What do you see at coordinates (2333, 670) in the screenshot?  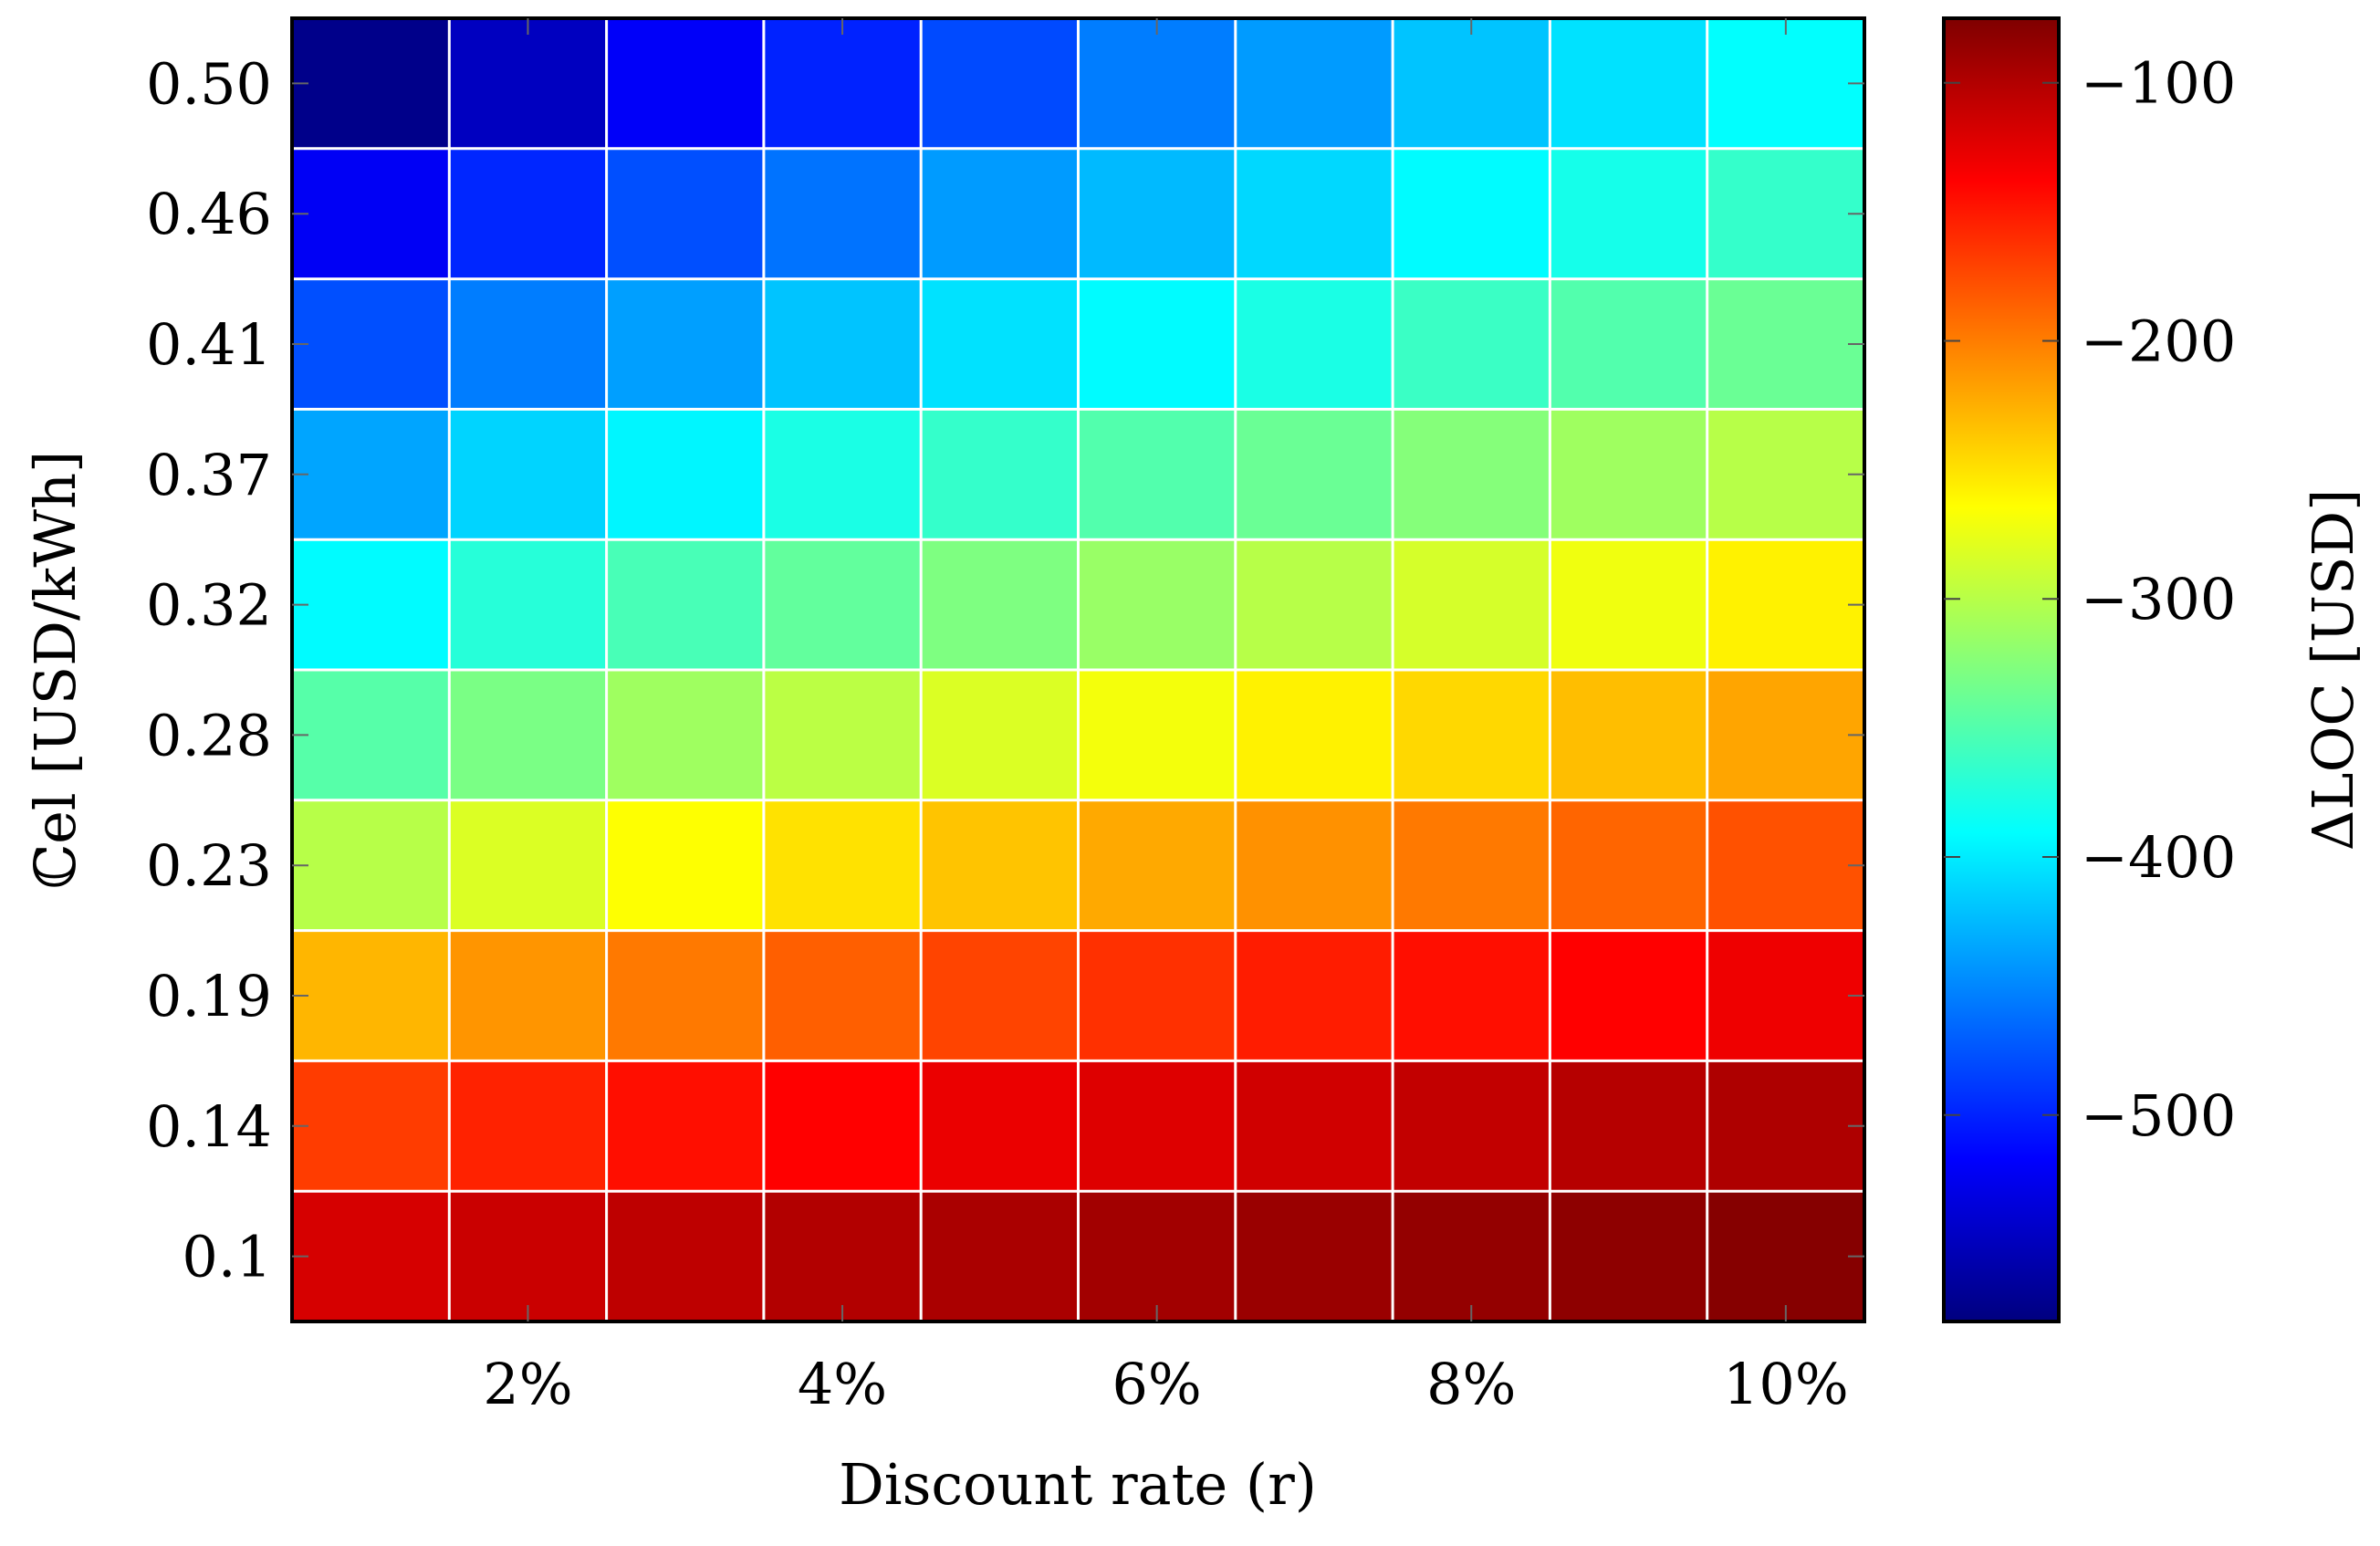 I see `colorbar-label: ΔLOC [USD]` at bounding box center [2333, 670].